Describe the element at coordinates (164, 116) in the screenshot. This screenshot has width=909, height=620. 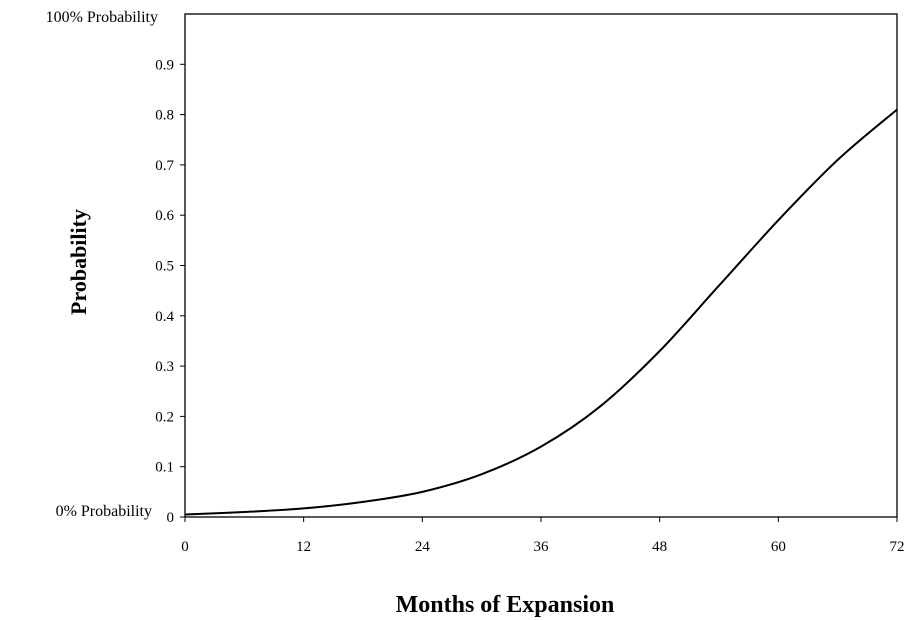
I see `y-tick-label: 0.8` at that location.